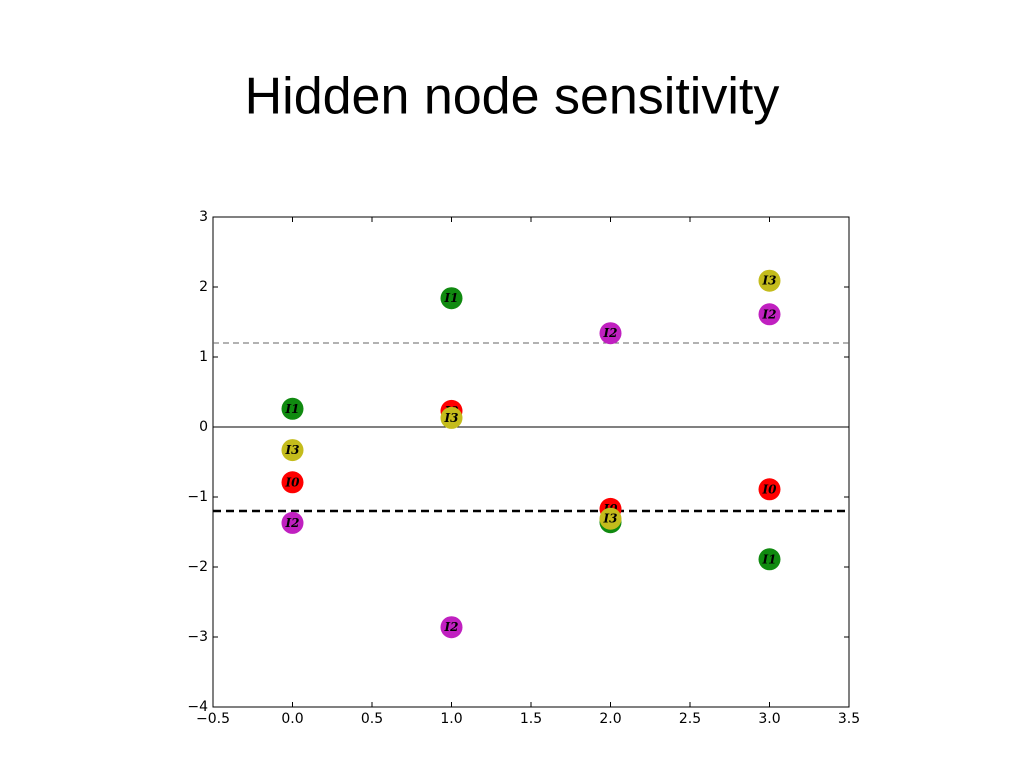  I want to click on x-tick-label: 3.0, so click(769, 719).